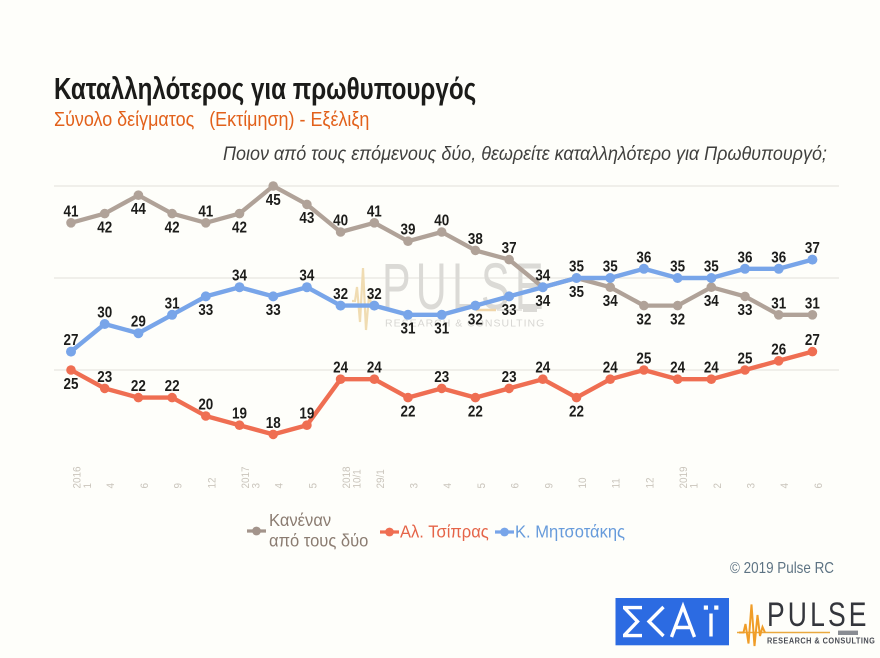  I want to click on svg-text: © 2019 Pulse RC, so click(782, 568).